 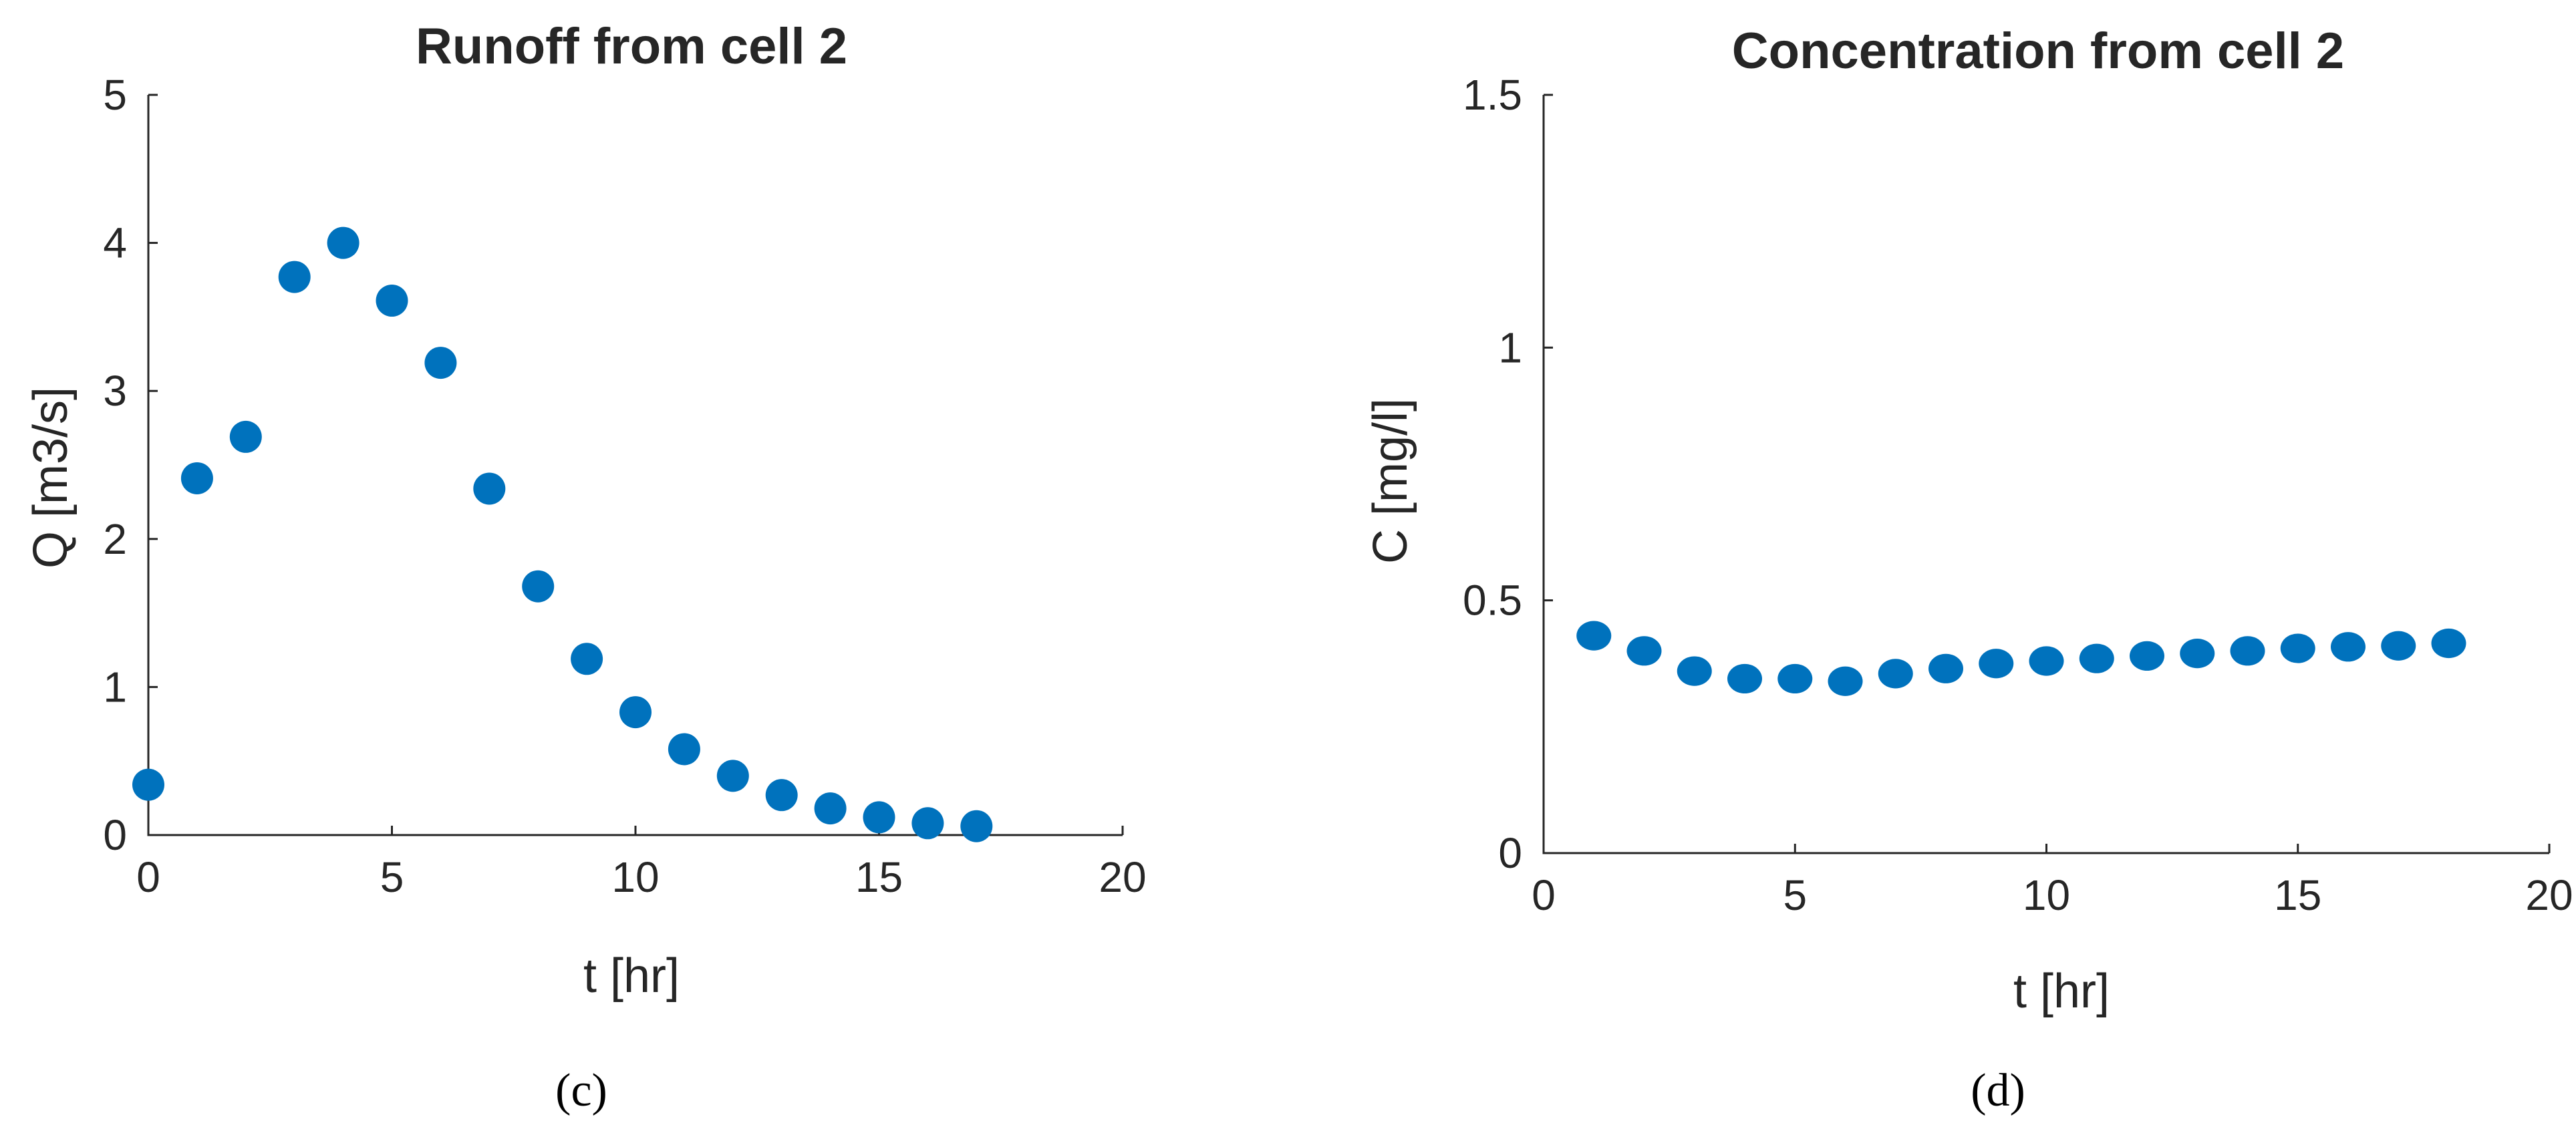 I want to click on runoff-y-tick-label: 3, so click(x=115, y=391).